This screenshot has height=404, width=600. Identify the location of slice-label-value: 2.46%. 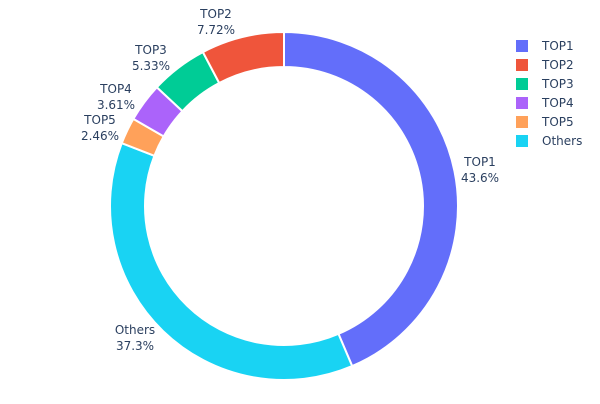
(100, 136).